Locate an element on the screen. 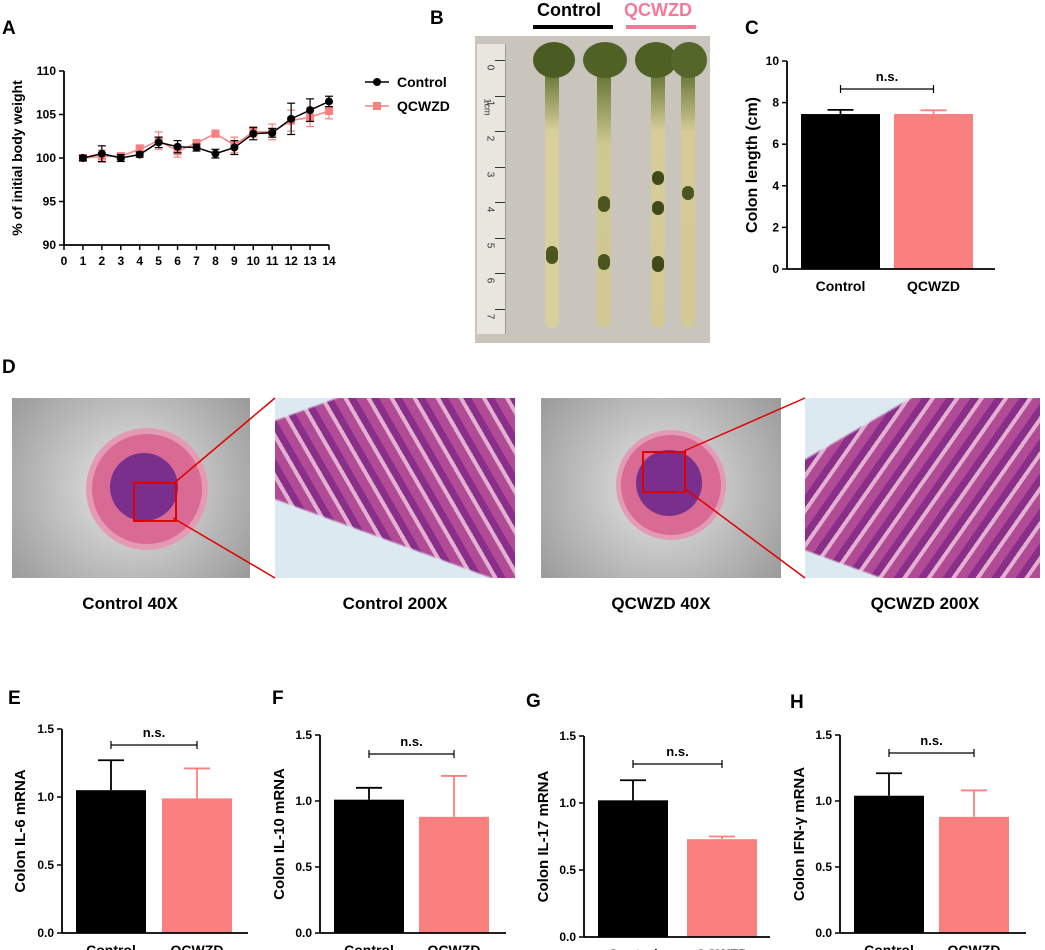  x-tick-label: 10 is located at coordinates (254, 261).